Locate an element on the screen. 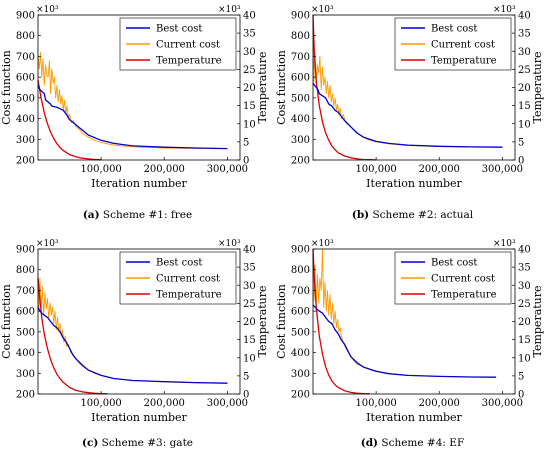 Image resolution: width=550 pixels, height=458 pixels. caption-text: Scheme #2: actual is located at coordinates (423, 215).